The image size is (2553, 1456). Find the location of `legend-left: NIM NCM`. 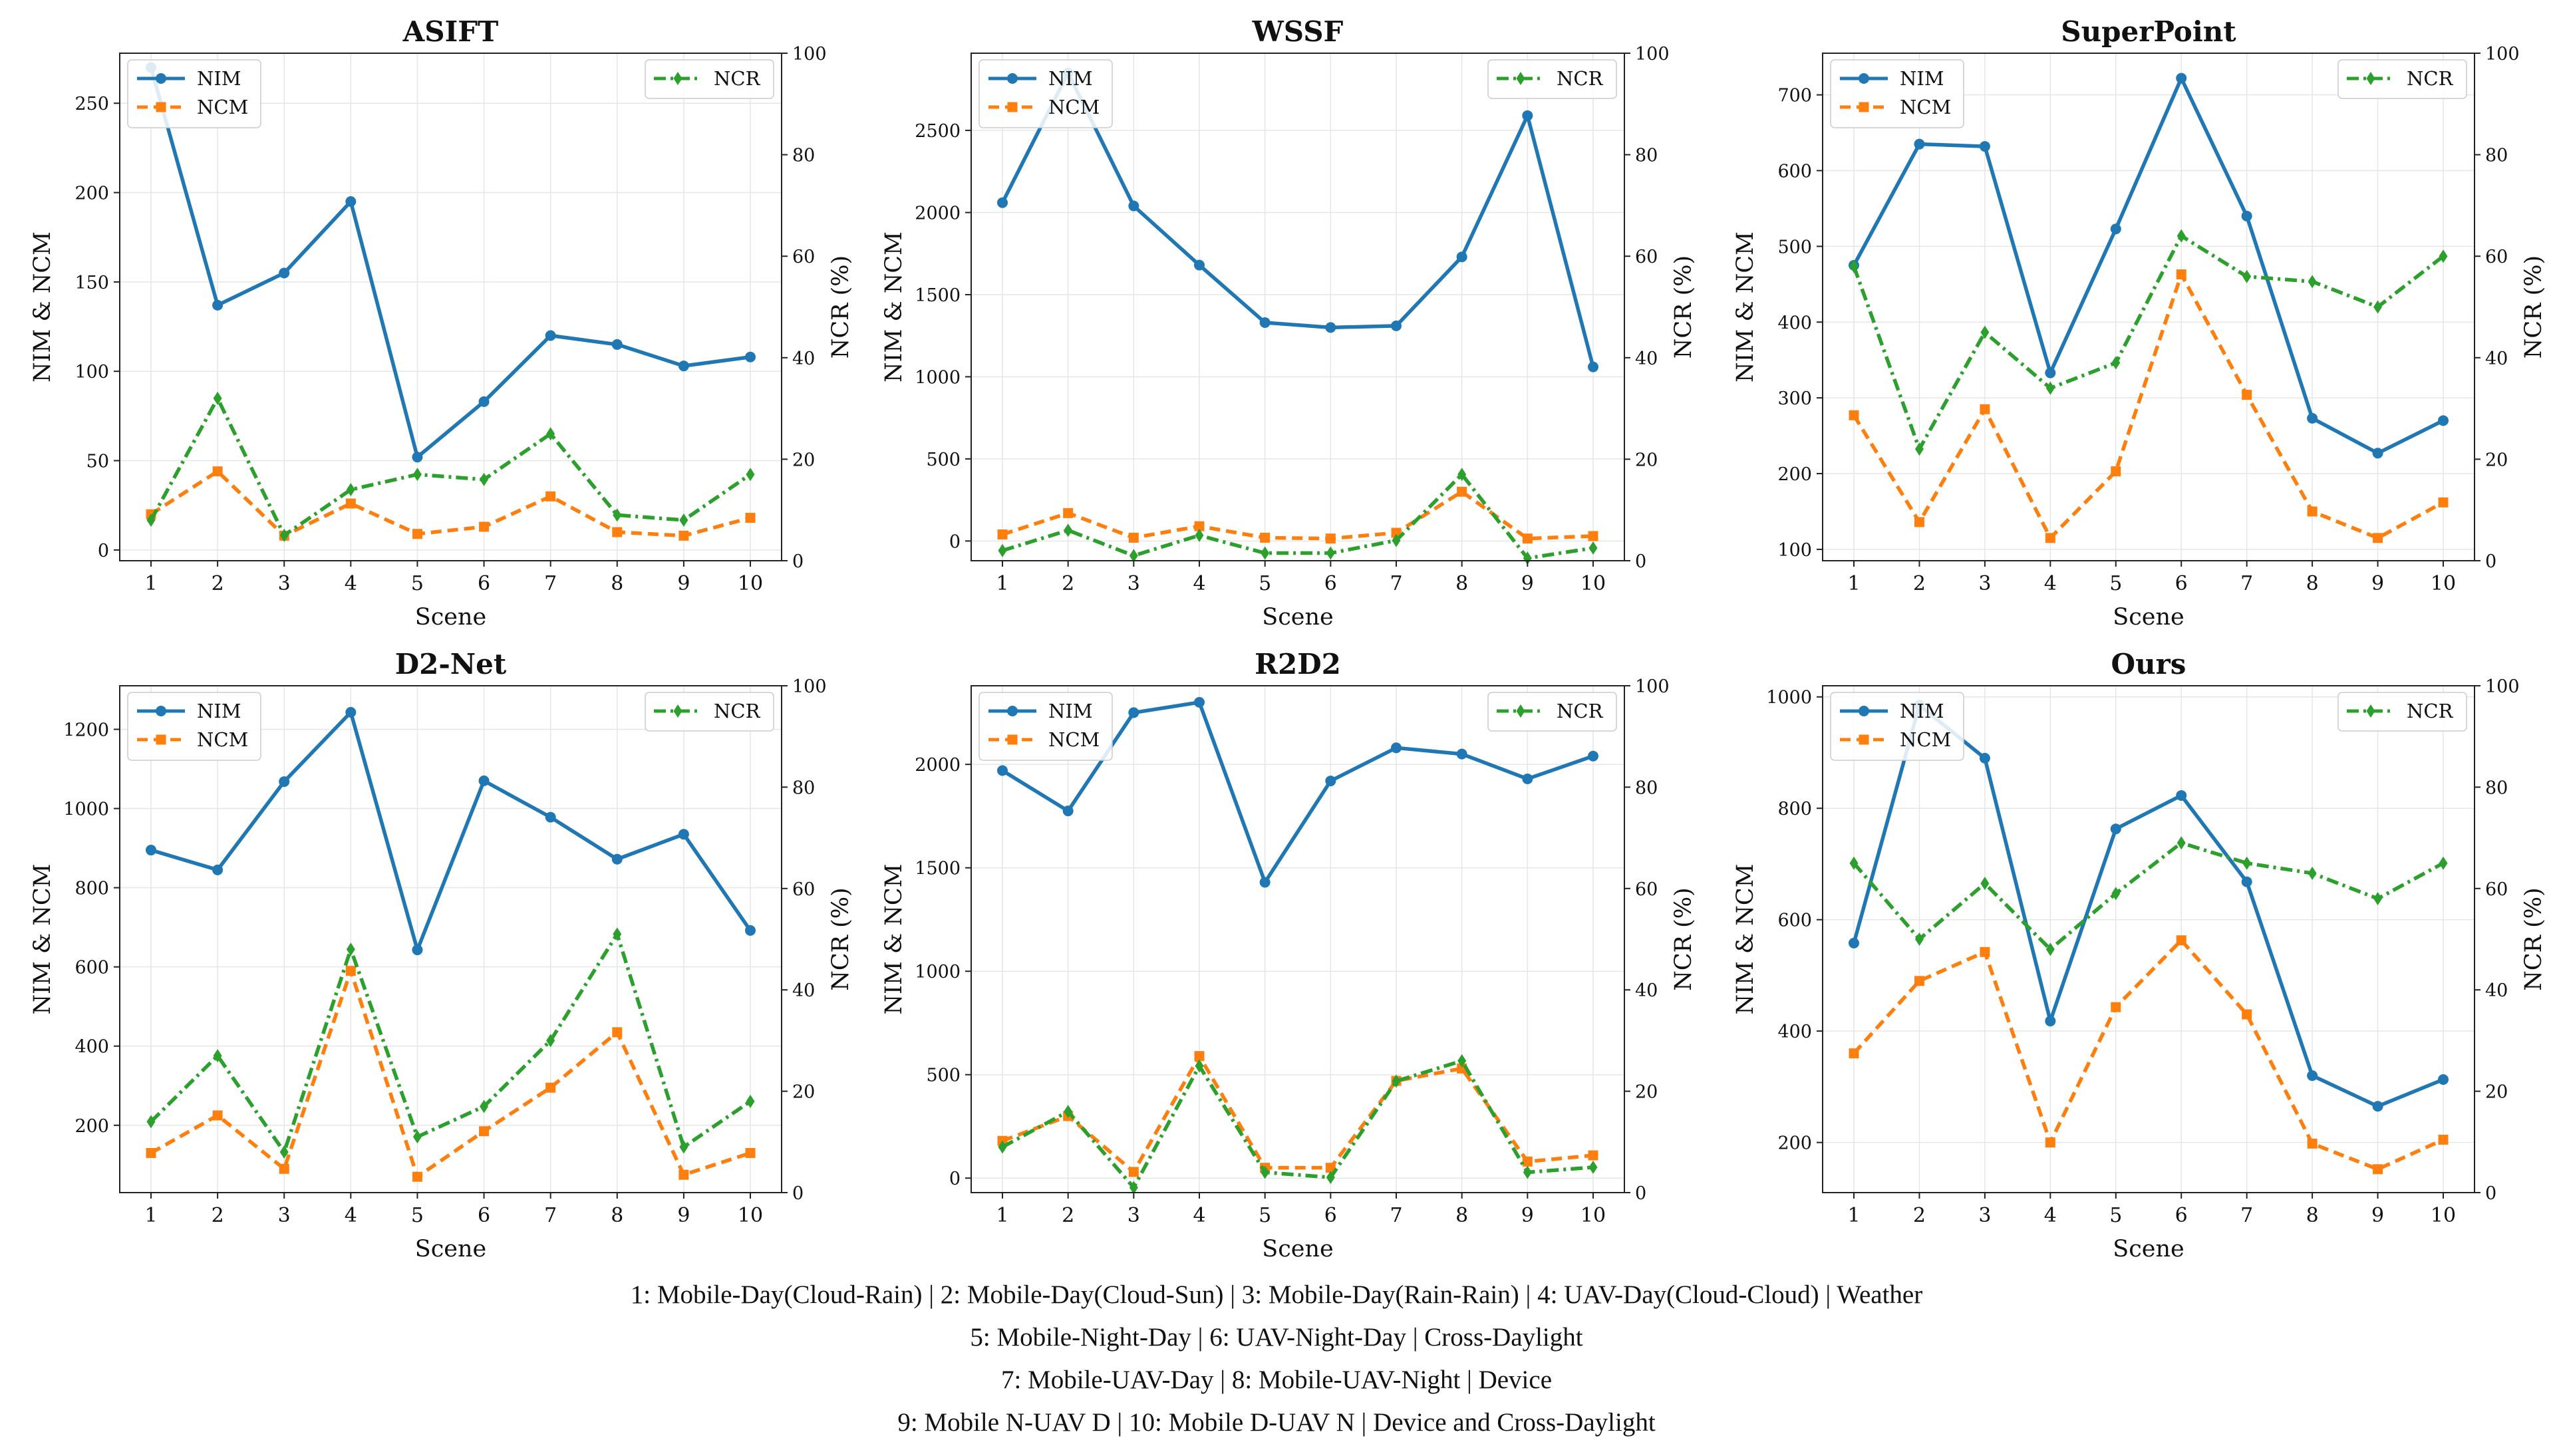

legend-left: NIM NCM is located at coordinates (1046, 726).